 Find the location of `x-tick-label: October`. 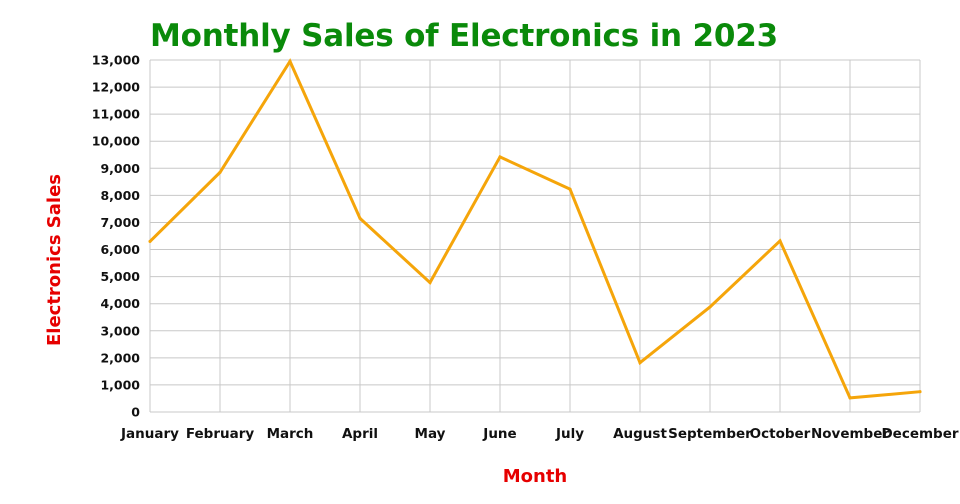

x-tick-label: October is located at coordinates (780, 434).